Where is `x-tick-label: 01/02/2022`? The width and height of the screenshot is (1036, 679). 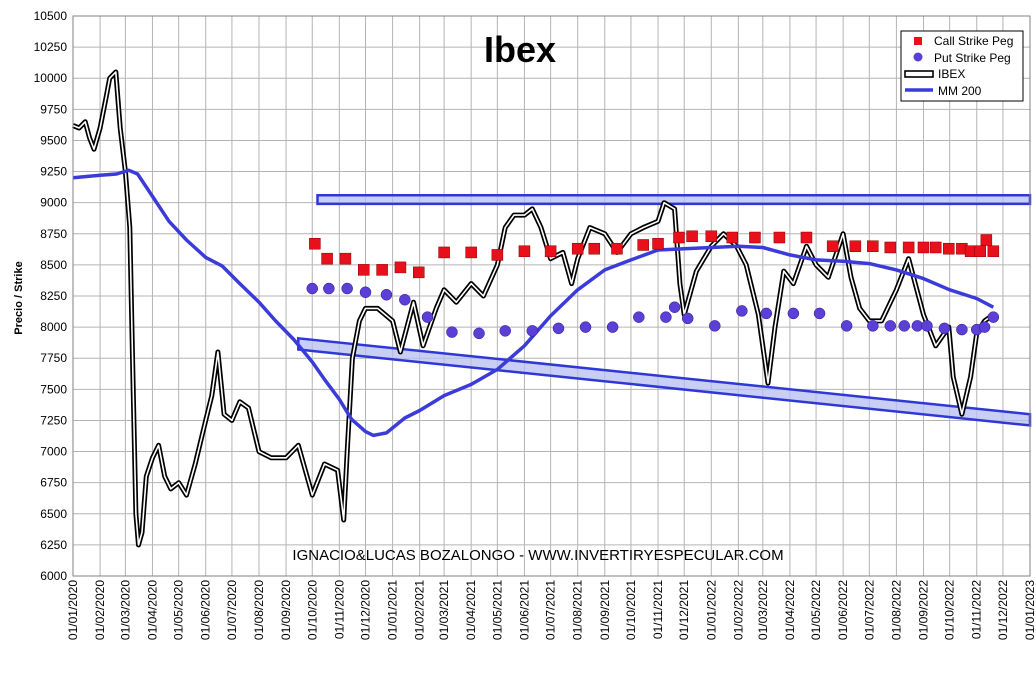 x-tick-label: 01/02/2022 is located at coordinates (738, 610).